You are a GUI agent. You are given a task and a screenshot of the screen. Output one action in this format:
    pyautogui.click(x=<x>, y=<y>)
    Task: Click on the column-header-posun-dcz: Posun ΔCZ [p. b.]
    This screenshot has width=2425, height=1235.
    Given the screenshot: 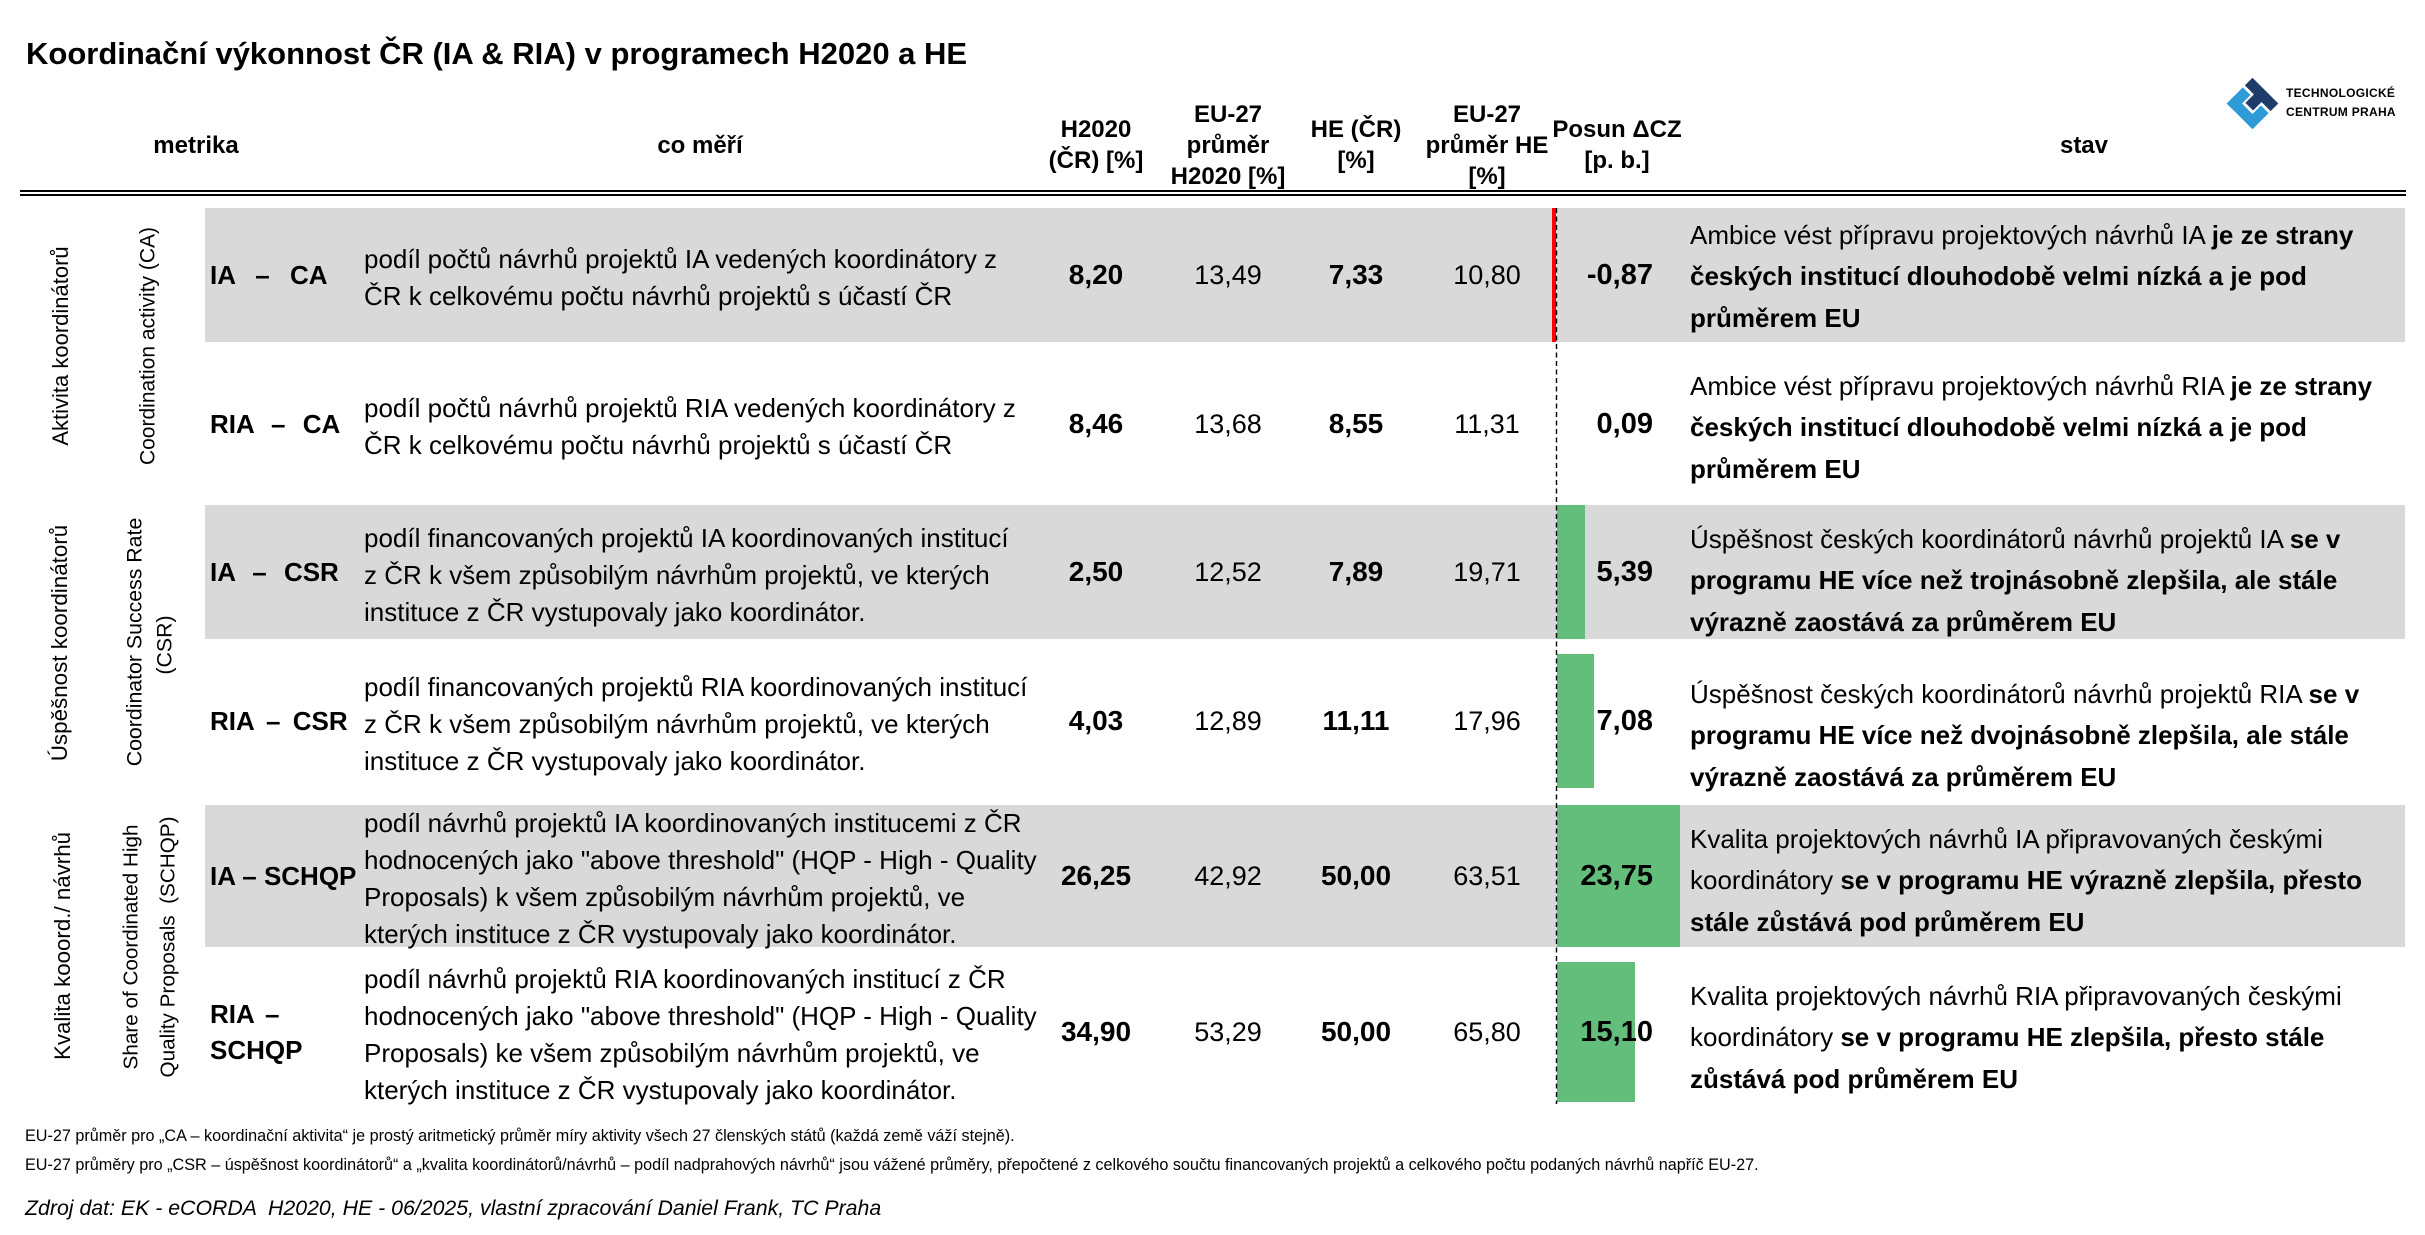 What is the action you would take?
    pyautogui.click(x=1617, y=145)
    